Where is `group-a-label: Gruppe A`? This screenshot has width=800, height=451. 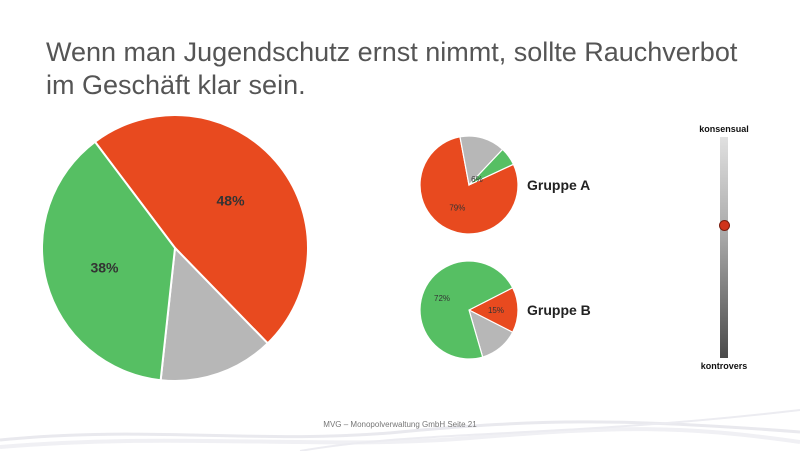 group-a-label: Gruppe A is located at coordinates (559, 185).